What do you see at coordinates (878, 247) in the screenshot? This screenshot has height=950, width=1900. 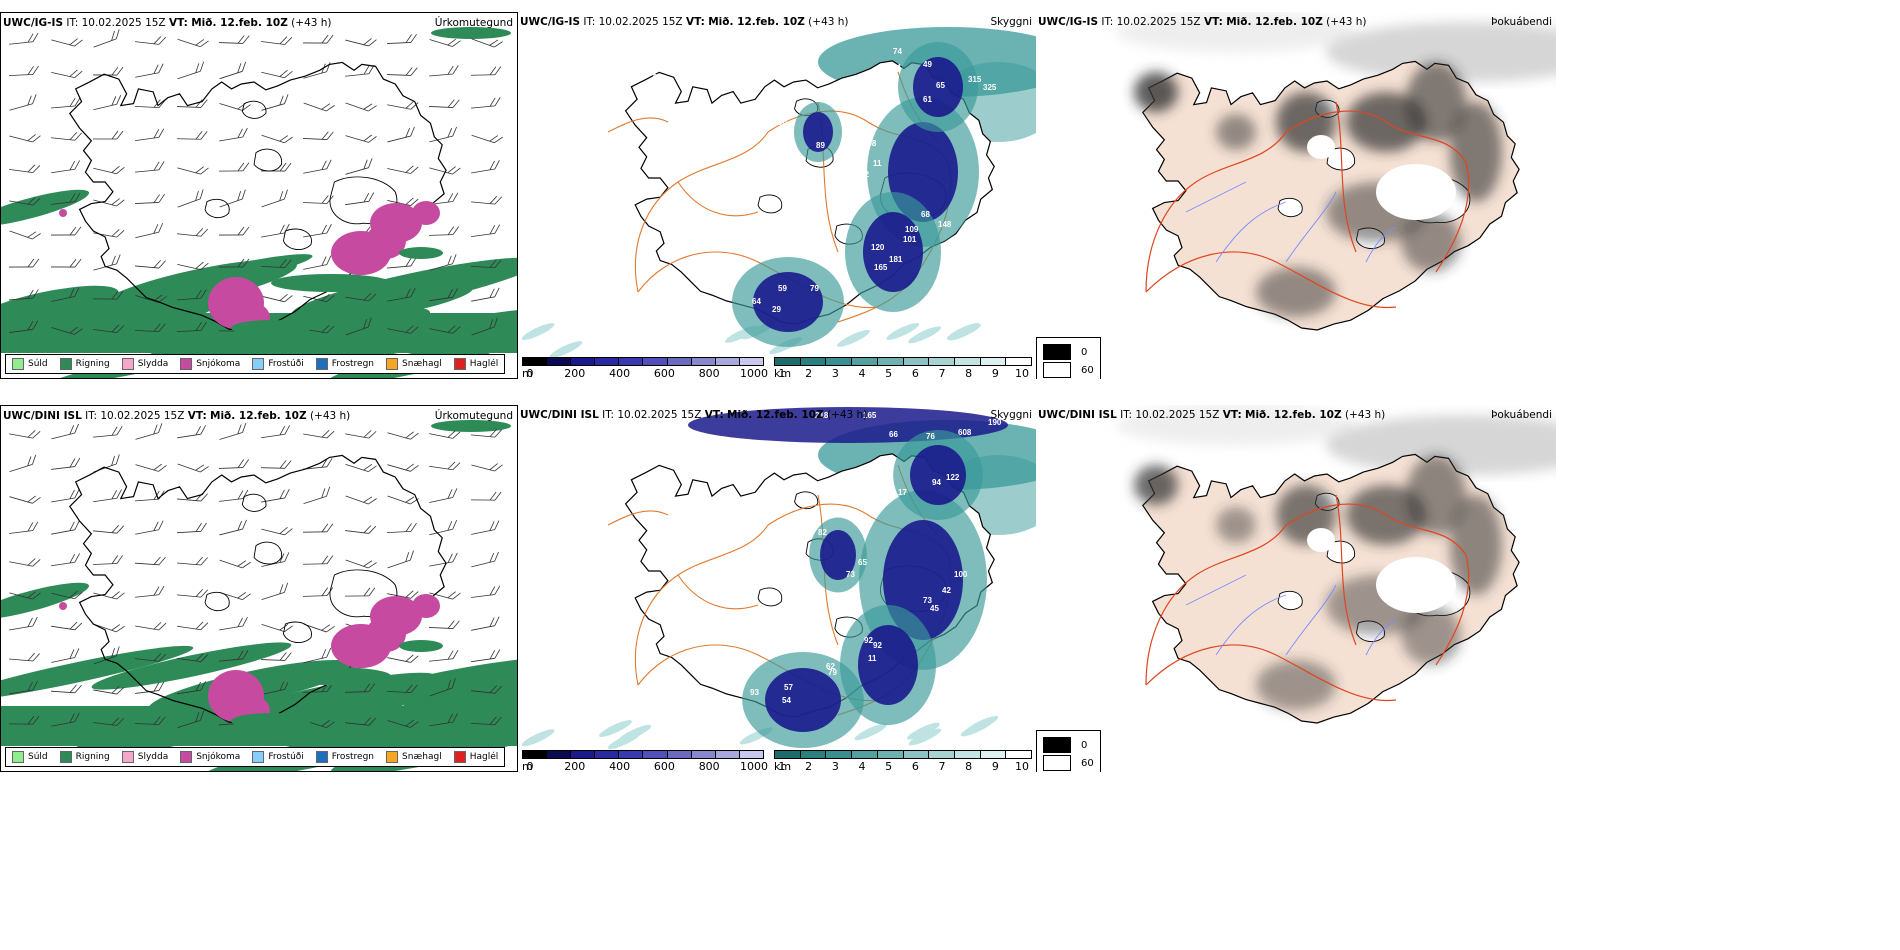 I see `ceiling-label: 120` at bounding box center [878, 247].